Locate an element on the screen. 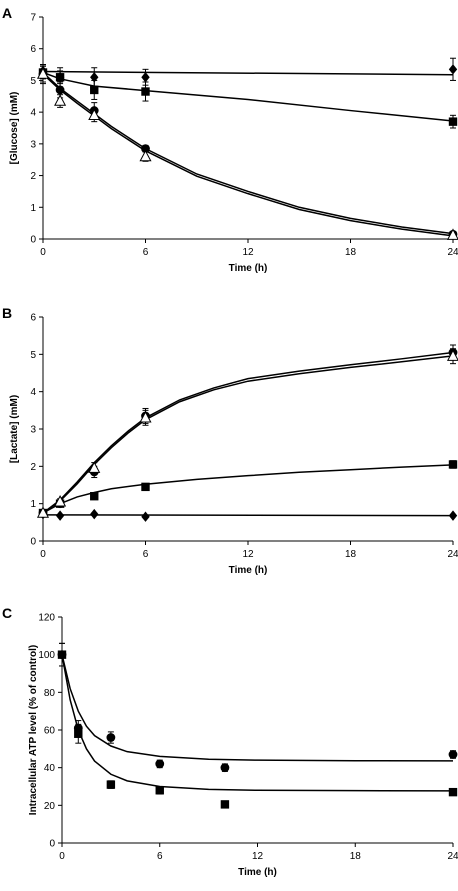  y-tick-label: 20 is located at coordinates (50, 806).